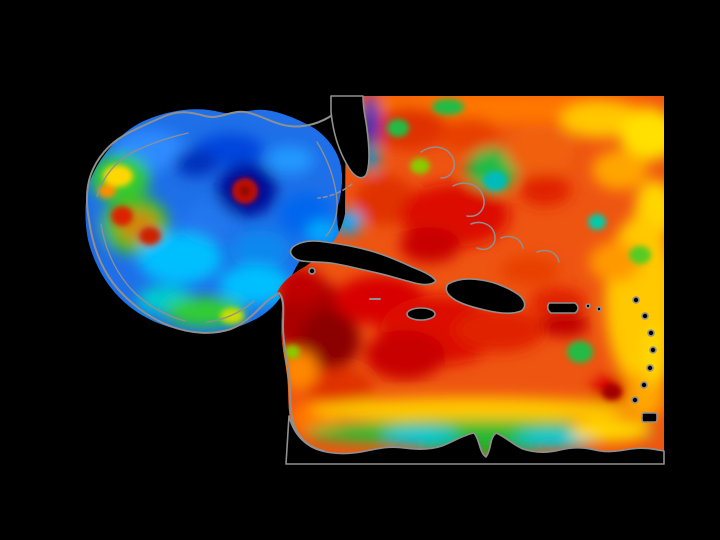  What do you see at coordinates (143, 272) in the screenshot?
I see `shelf-contour-west-gulf` at bounding box center [143, 272].